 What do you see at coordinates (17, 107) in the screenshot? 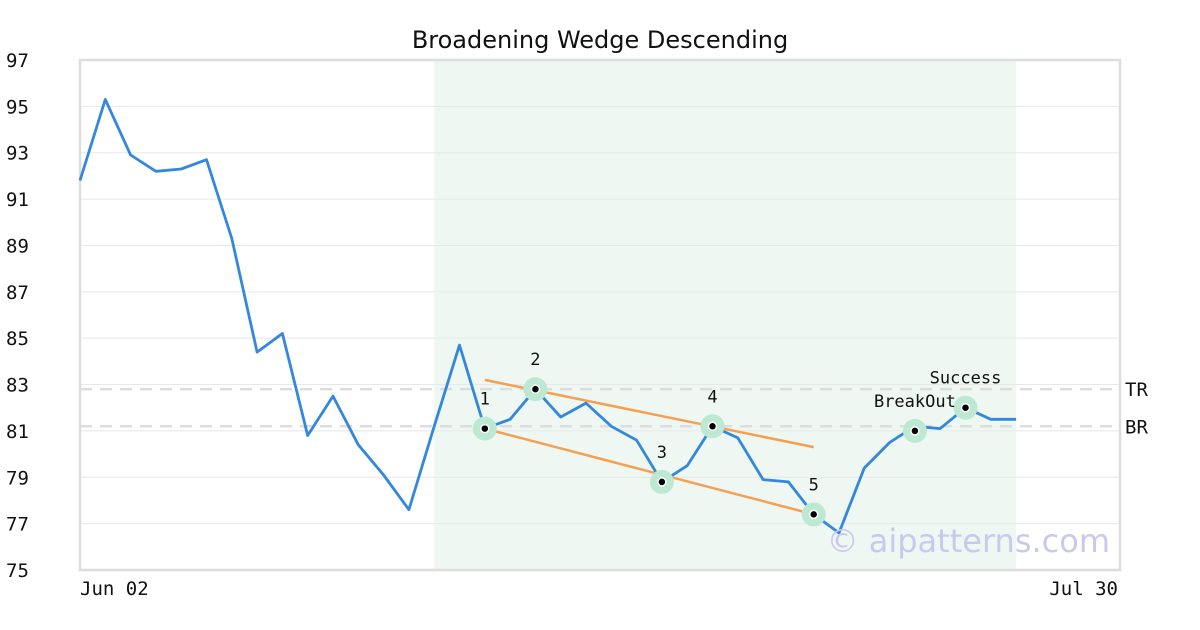
I see `y-tick-label: 95` at bounding box center [17, 107].